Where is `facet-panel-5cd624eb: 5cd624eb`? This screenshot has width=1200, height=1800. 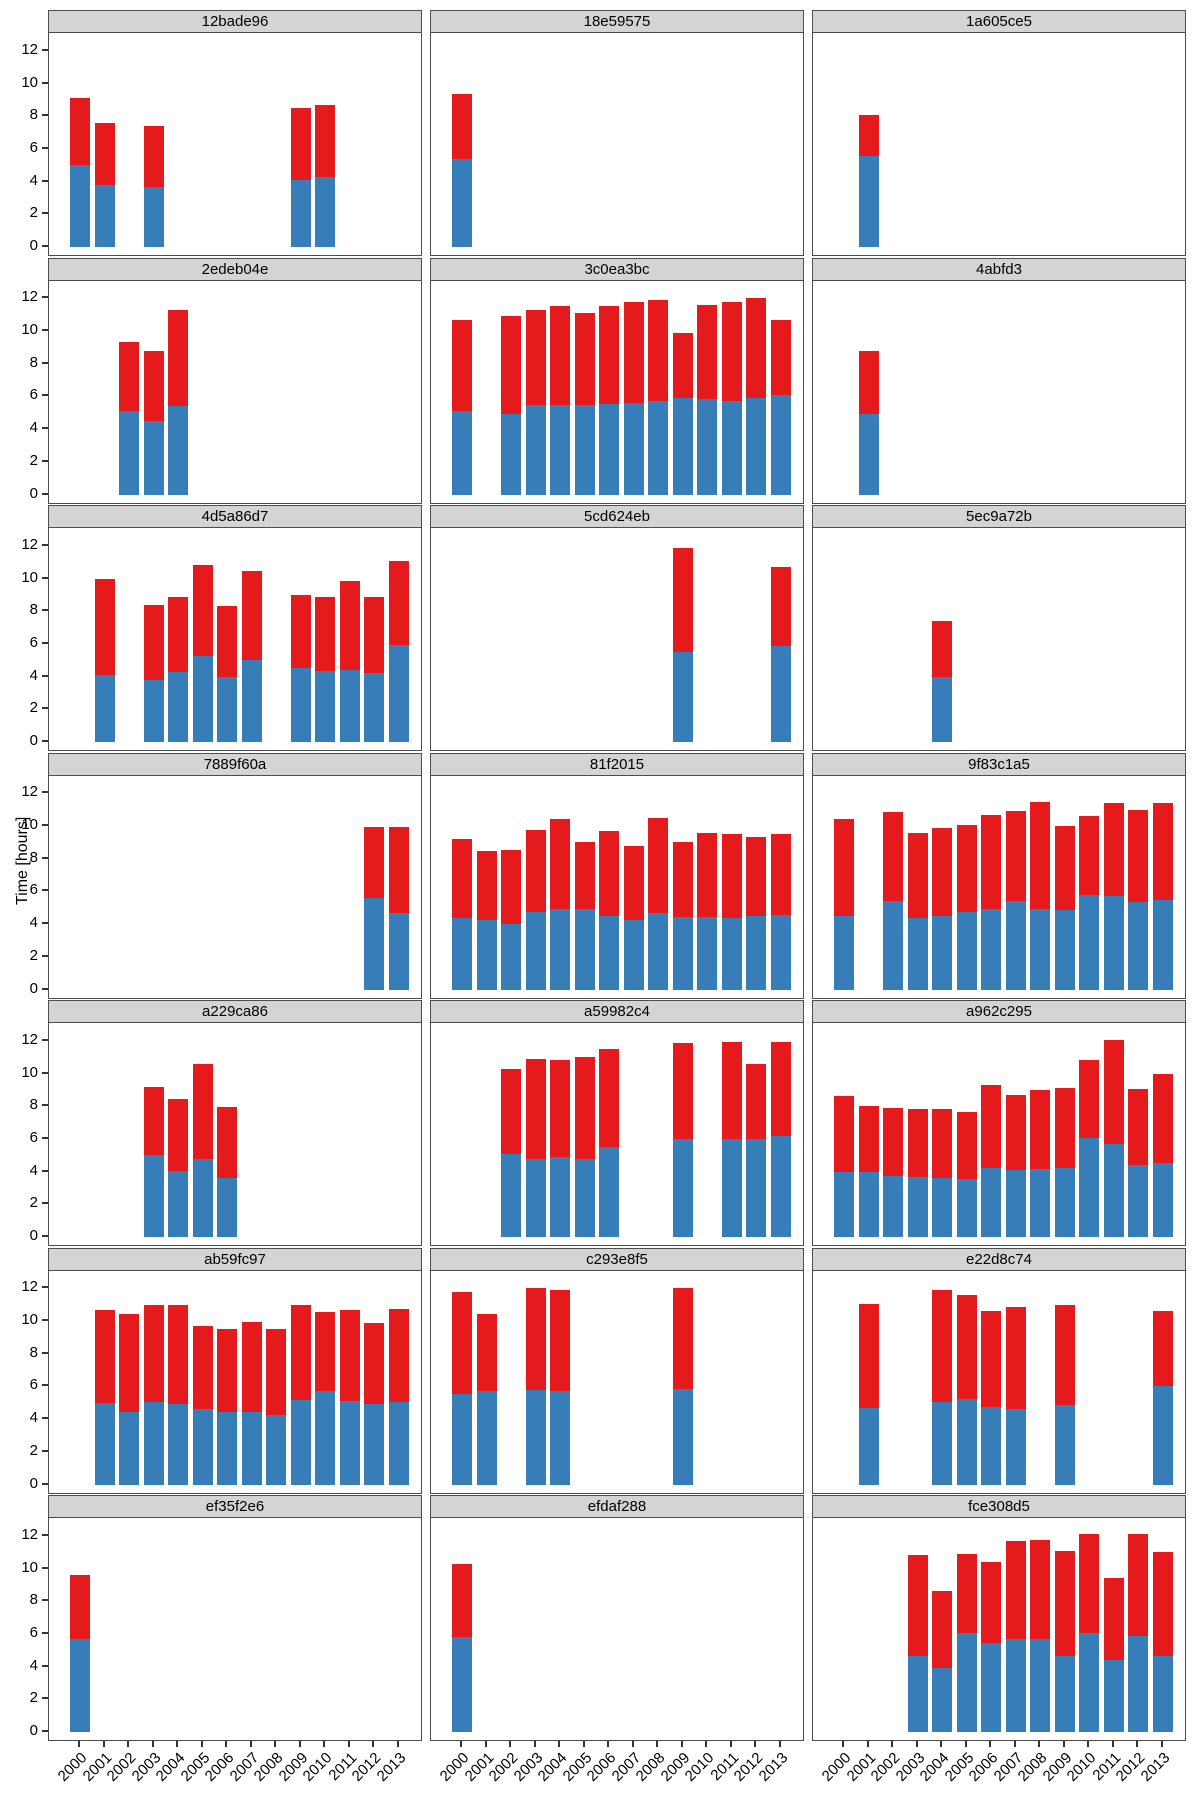
facet-panel-5cd624eb: 5cd624eb is located at coordinates (617, 628).